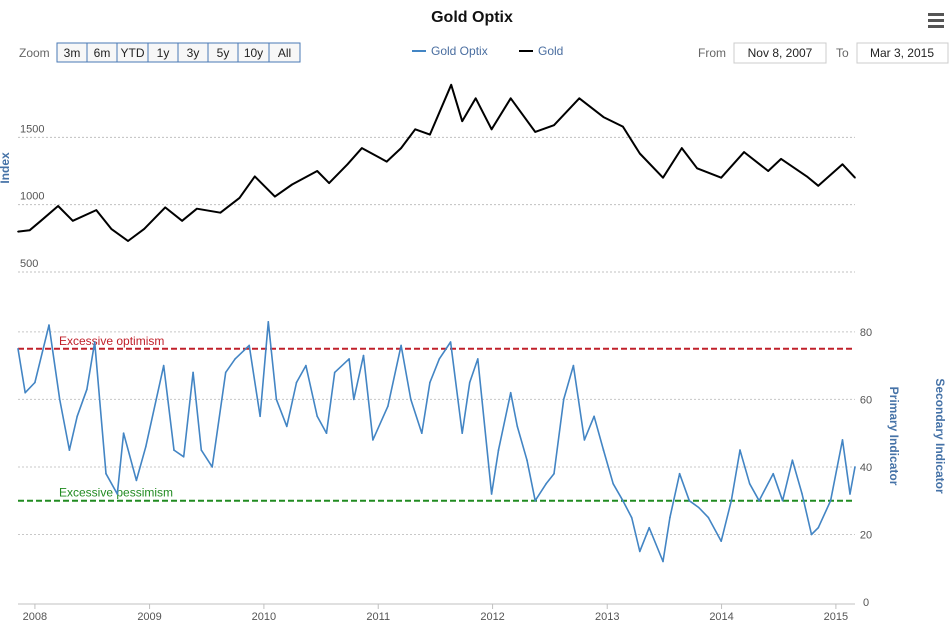  Describe the element at coordinates (111, 341) in the screenshot. I see `plot-line-label-excessive-optimism: Excessive optimism` at that location.